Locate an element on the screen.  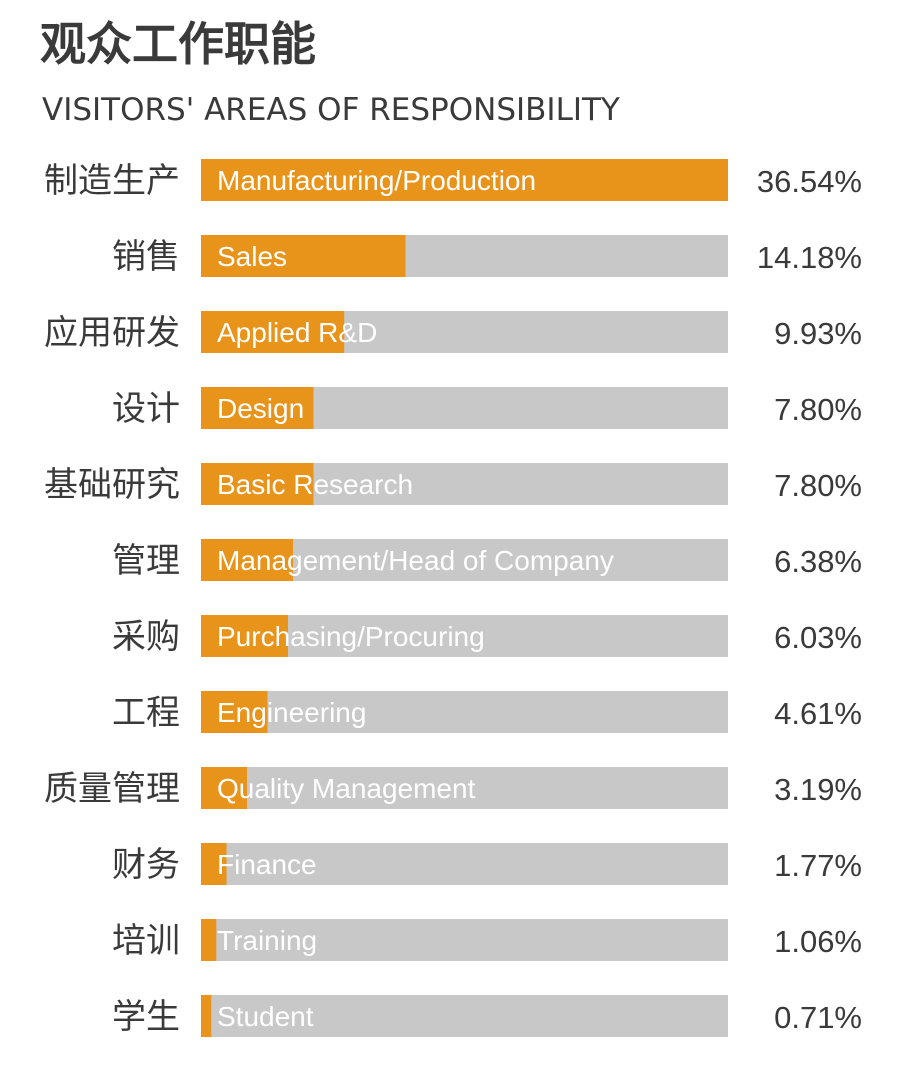
bar-row: 工程 Engineering 4.61% is located at coordinates (487, 712).